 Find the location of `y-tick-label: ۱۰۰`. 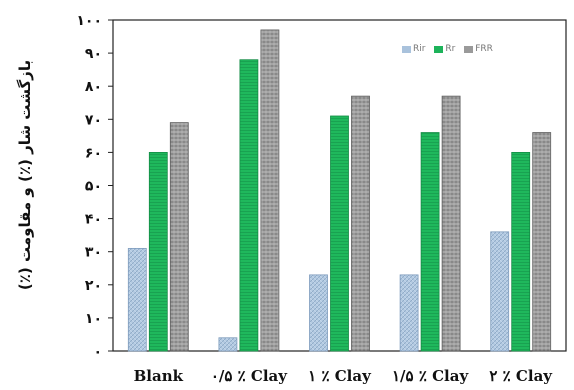

y-tick-label: ۱۰۰ is located at coordinates (89, 21).